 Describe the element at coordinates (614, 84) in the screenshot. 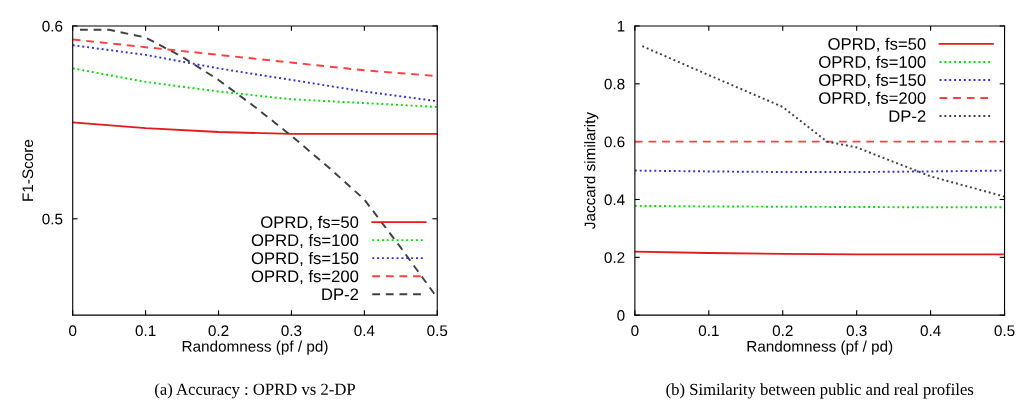

I see `y-tick-label: 0.8` at that location.